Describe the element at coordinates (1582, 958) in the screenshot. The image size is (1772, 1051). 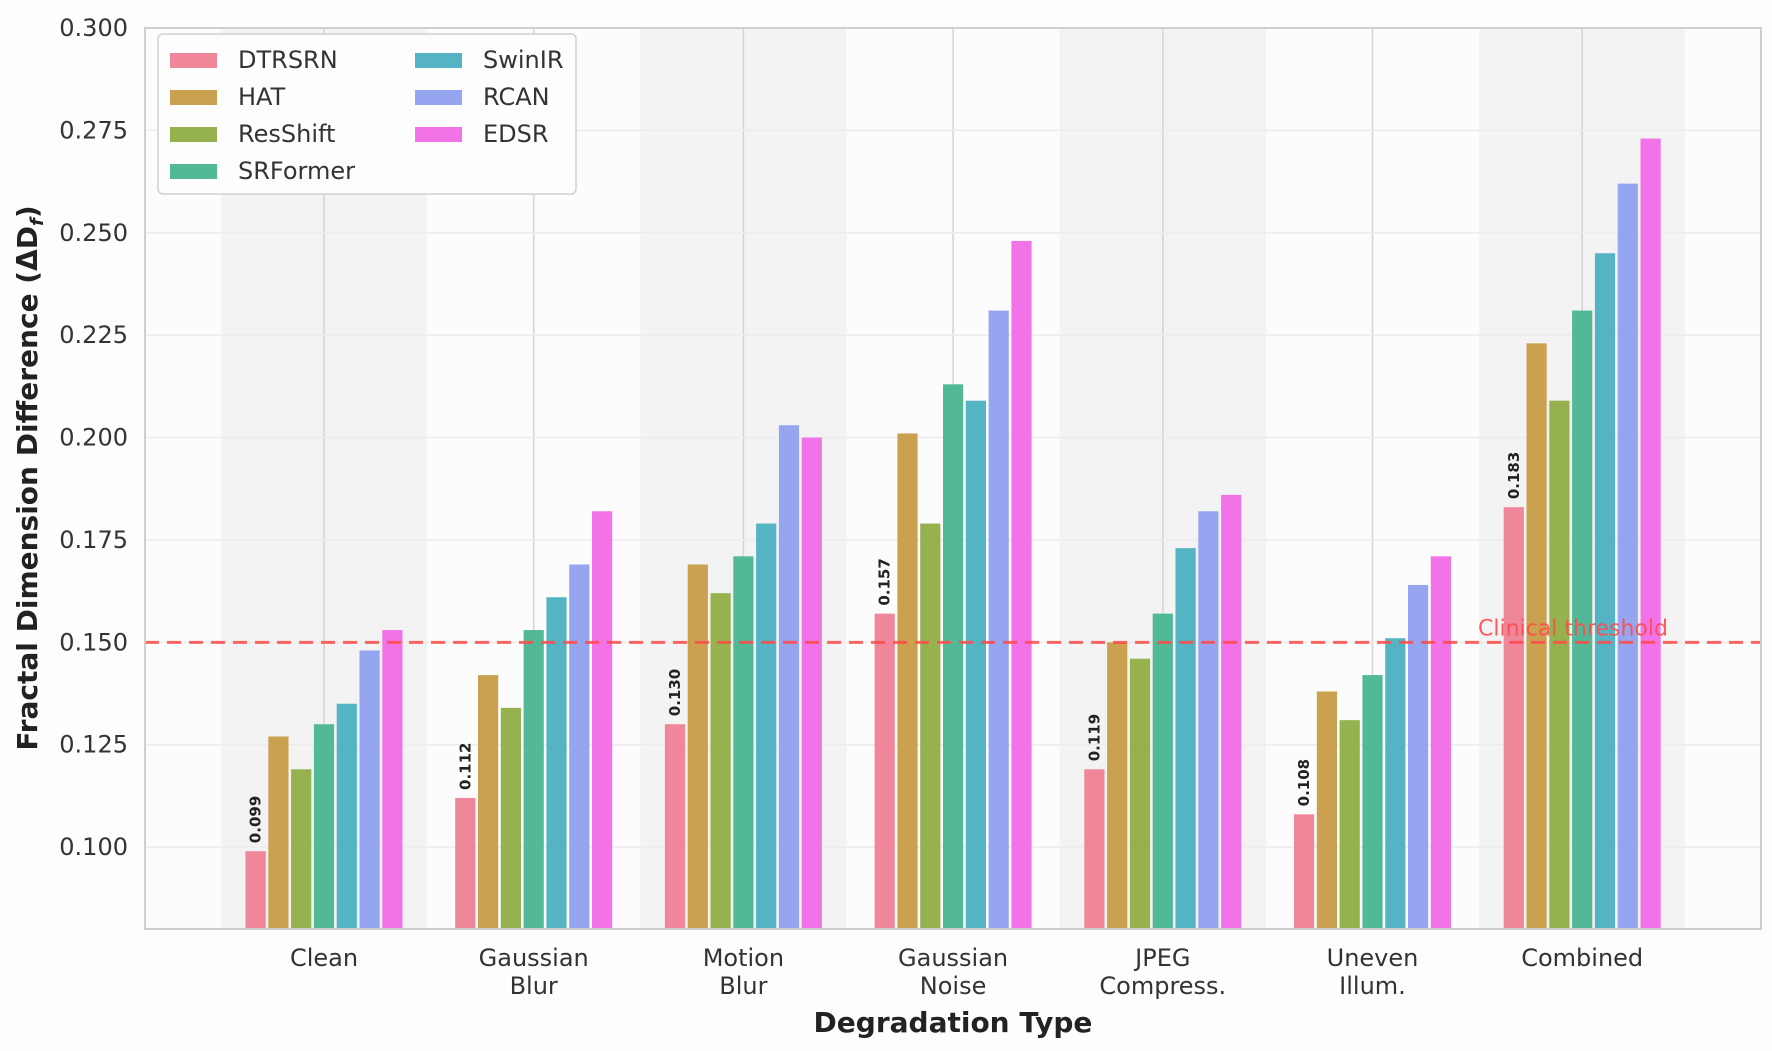
I see `x-tick-label: Combined` at that location.